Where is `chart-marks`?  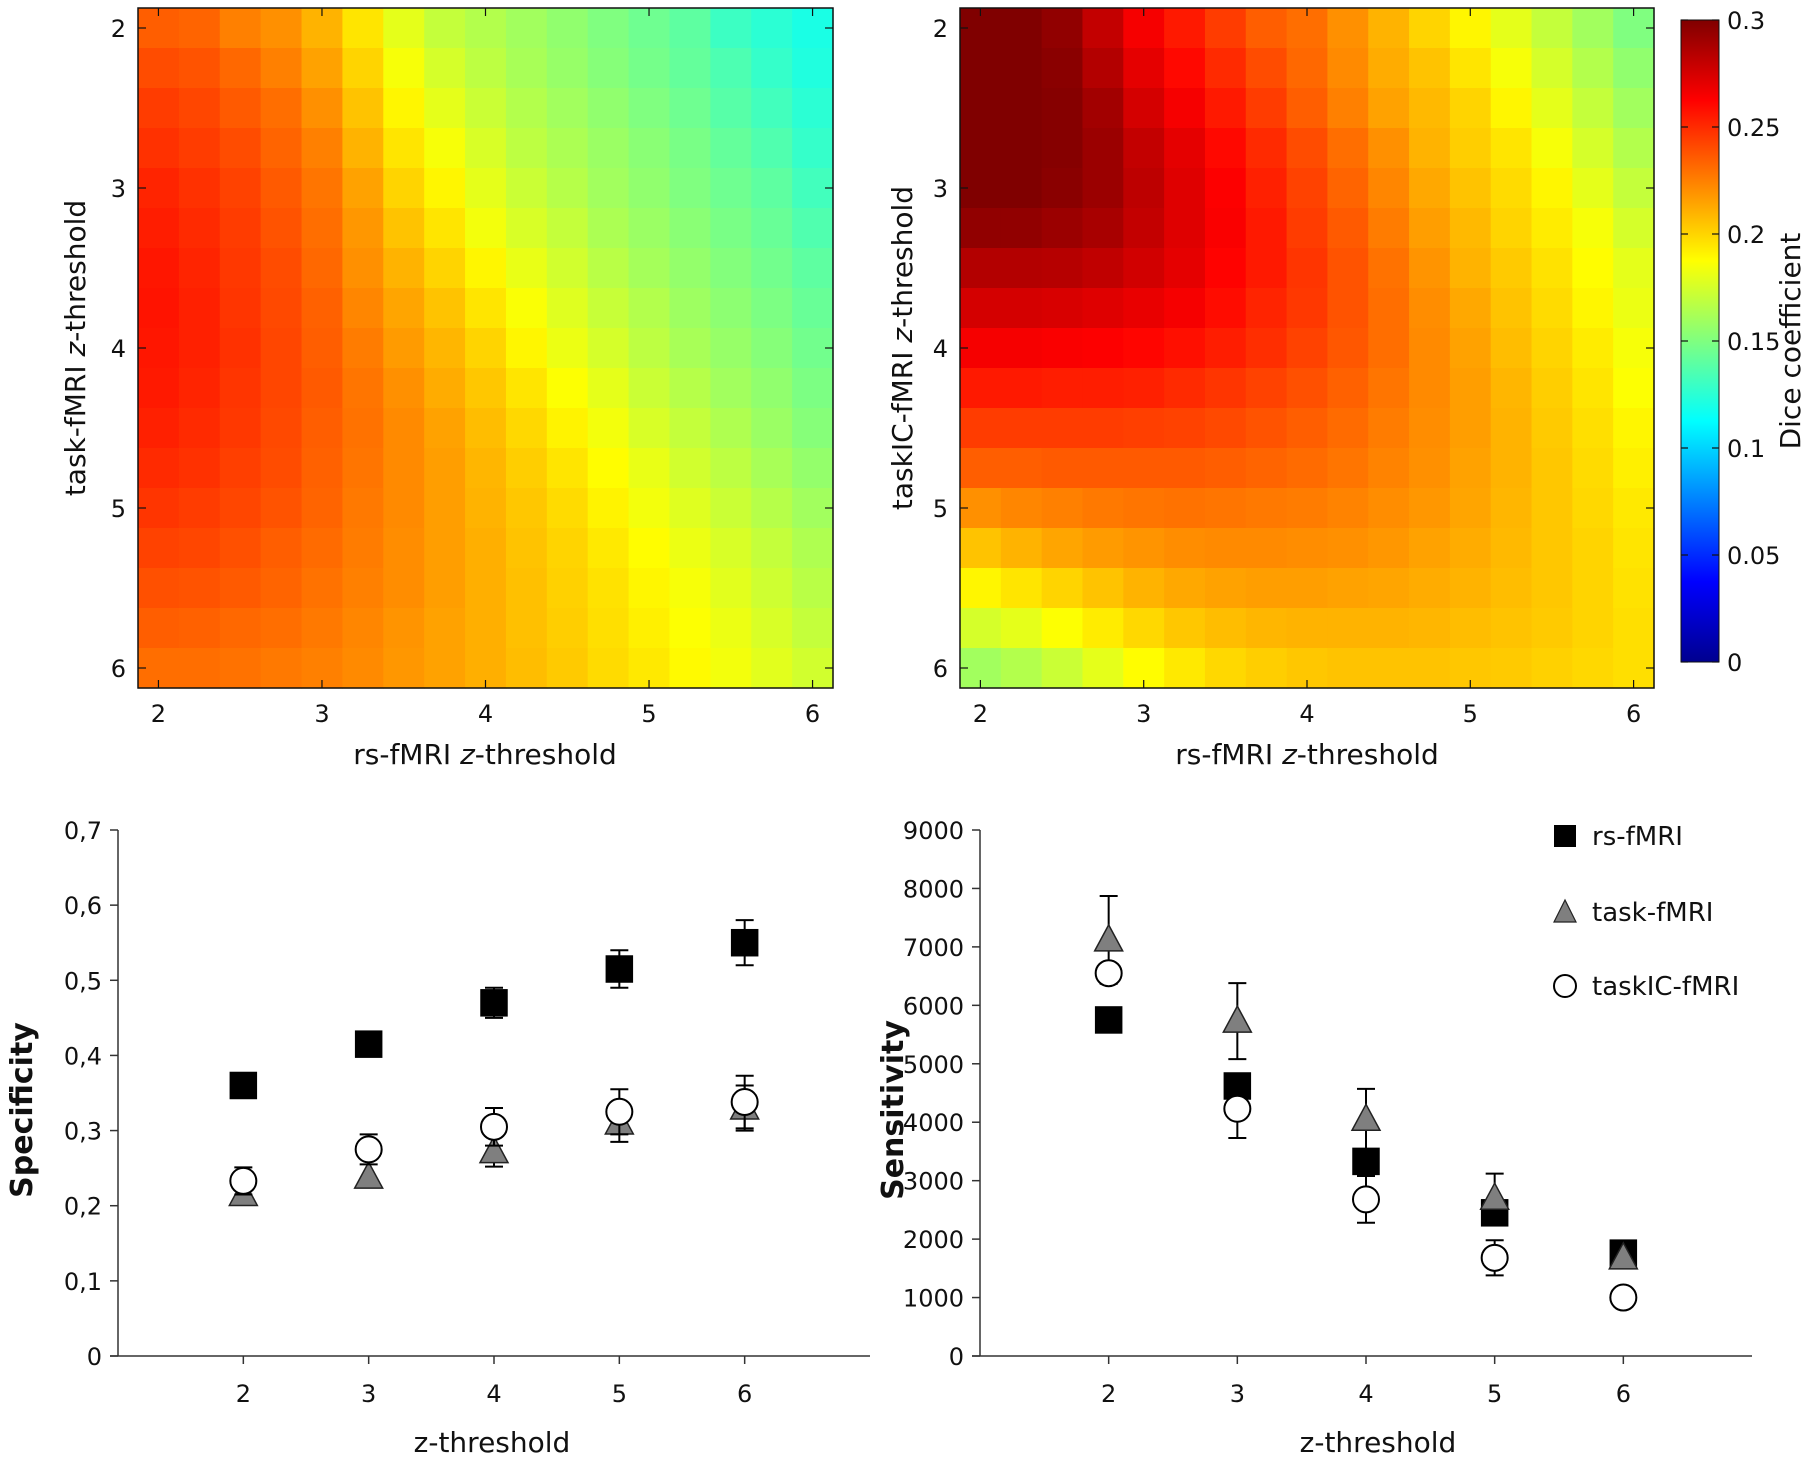
chart-marks is located at coordinates (1366, 1103).